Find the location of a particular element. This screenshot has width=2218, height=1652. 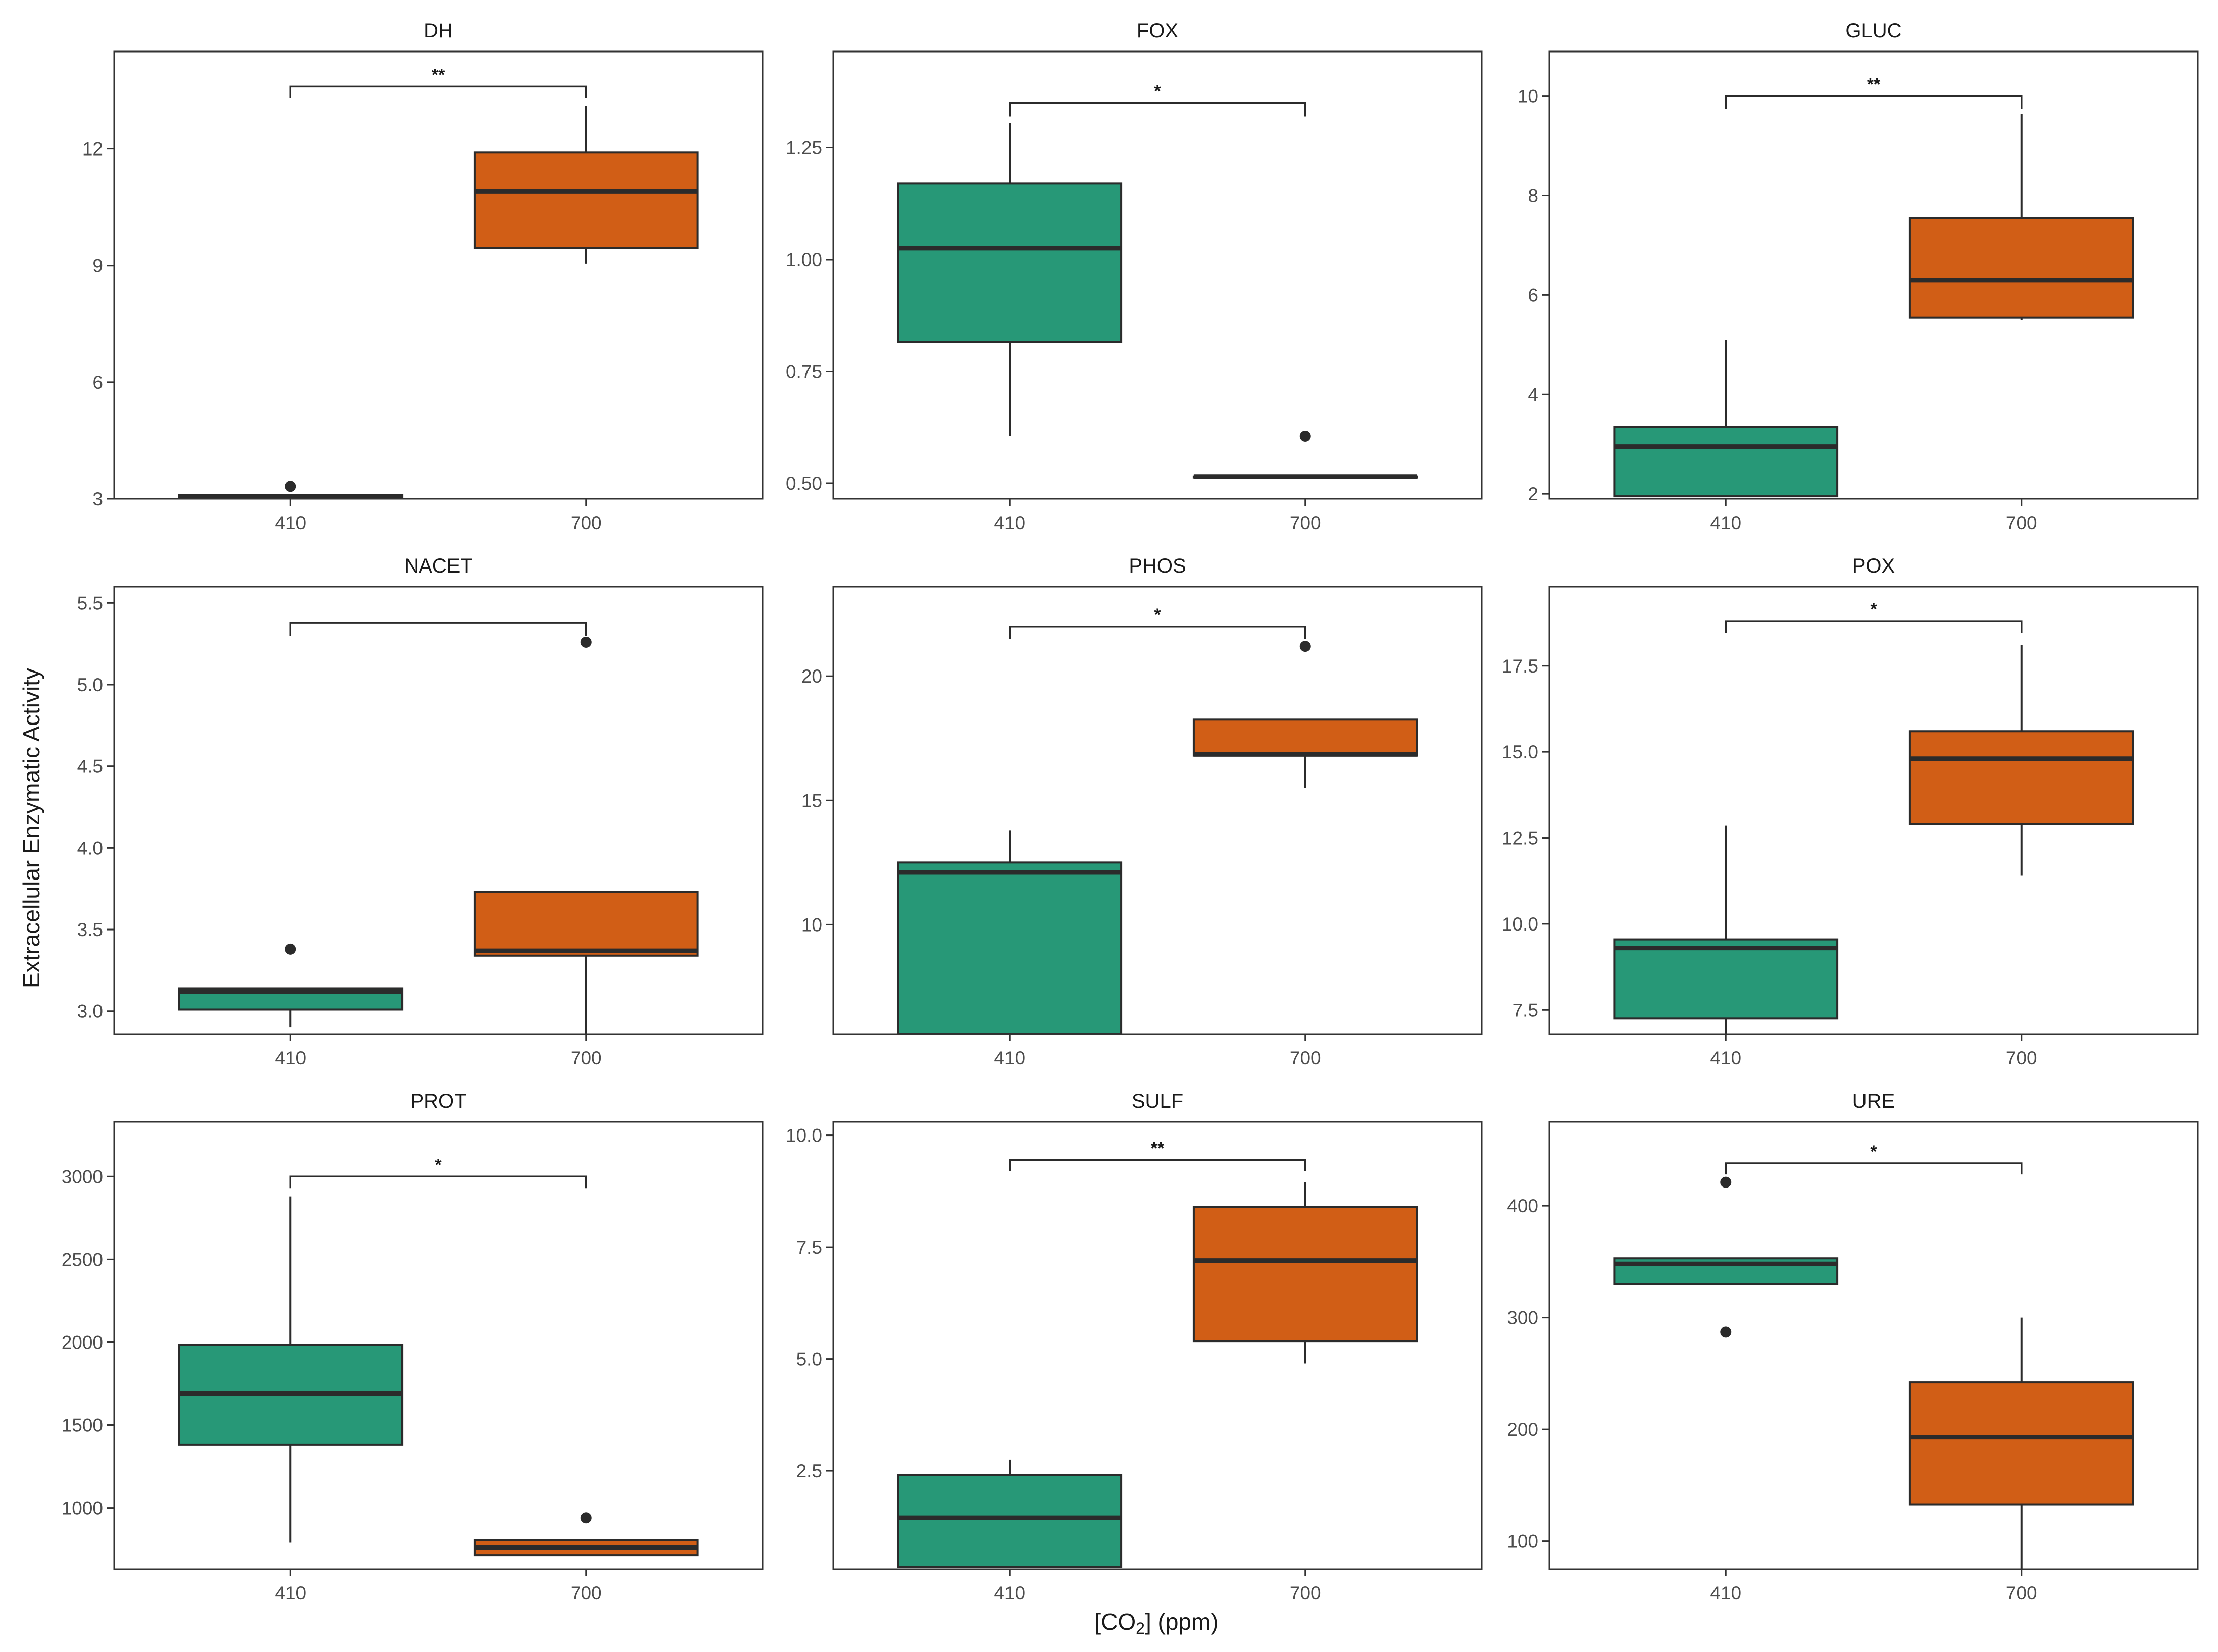

panel-title: FOX is located at coordinates (1157, 31).